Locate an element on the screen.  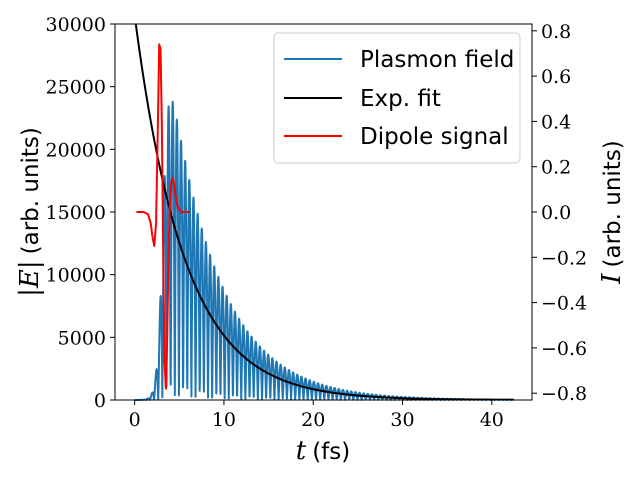
legend-box is located at coordinates (397, 98).